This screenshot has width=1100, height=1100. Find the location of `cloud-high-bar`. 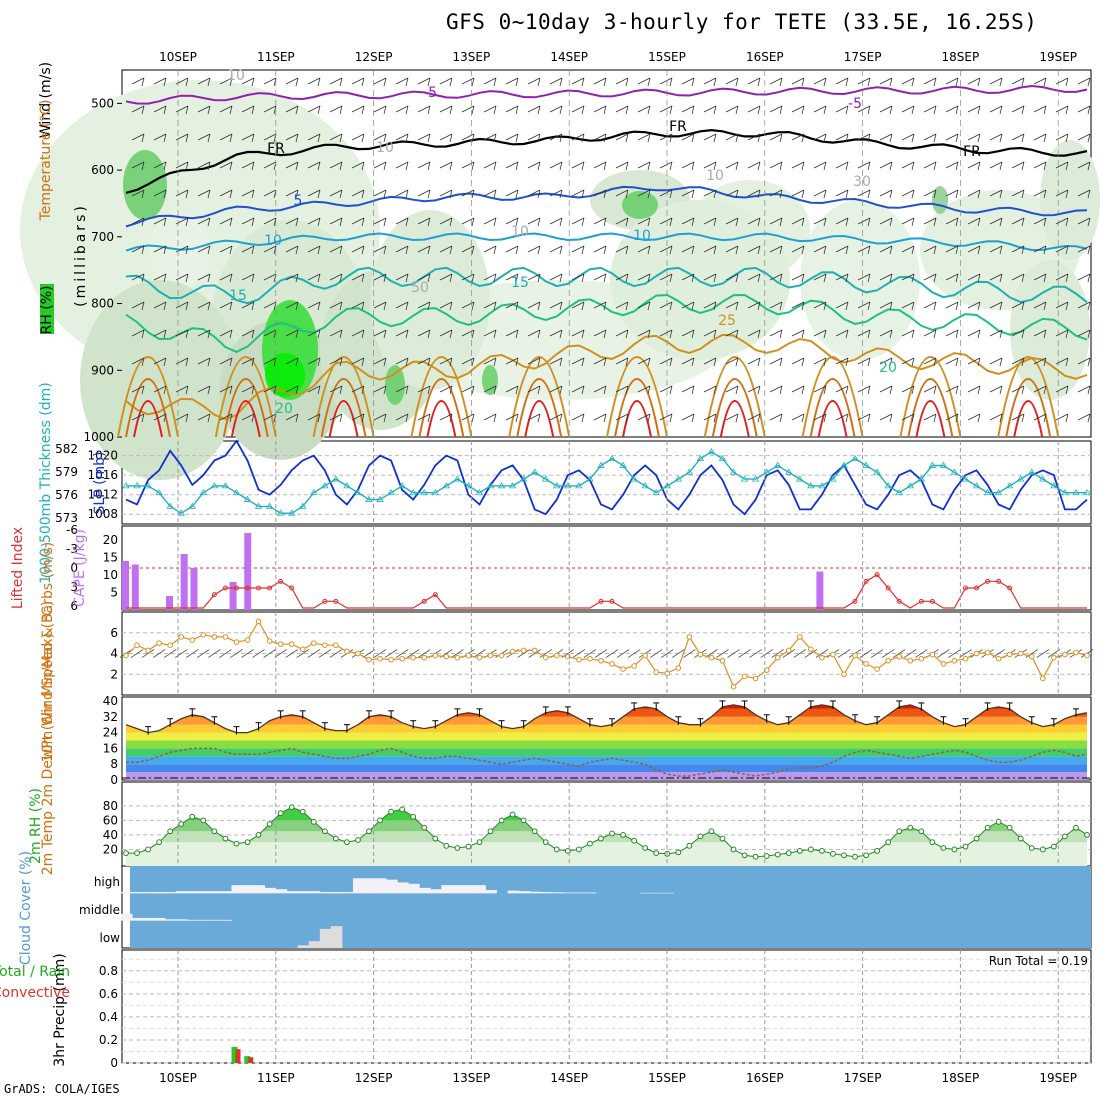

cloud-high-bar is located at coordinates (469, 889).